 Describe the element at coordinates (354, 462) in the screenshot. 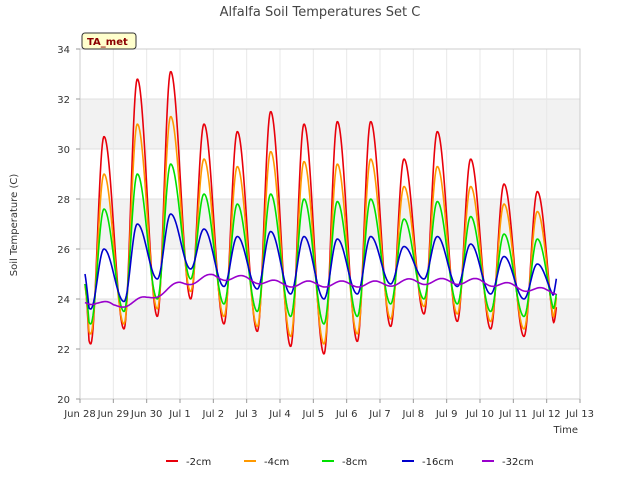

I see `legend-label: -8cm` at that location.